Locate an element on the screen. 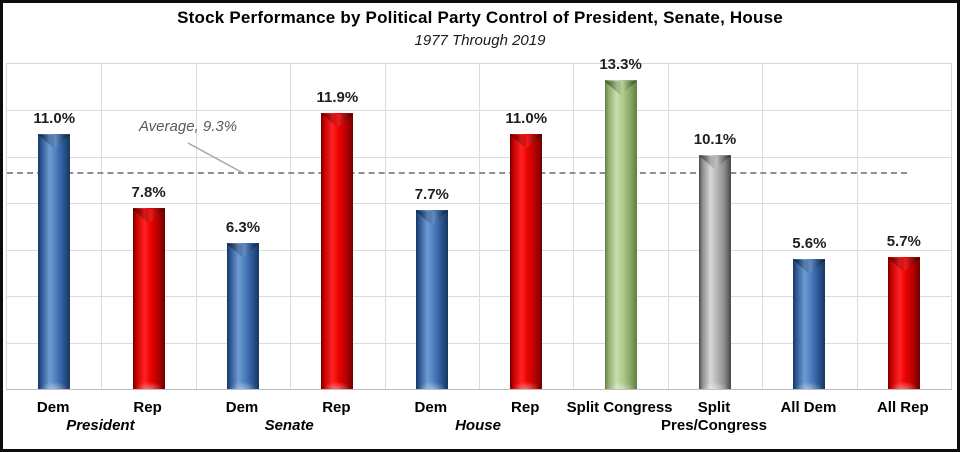 The width and height of the screenshot is (960, 452). x-tick-label-line2: Pres/Congress is located at coordinates (714, 425).